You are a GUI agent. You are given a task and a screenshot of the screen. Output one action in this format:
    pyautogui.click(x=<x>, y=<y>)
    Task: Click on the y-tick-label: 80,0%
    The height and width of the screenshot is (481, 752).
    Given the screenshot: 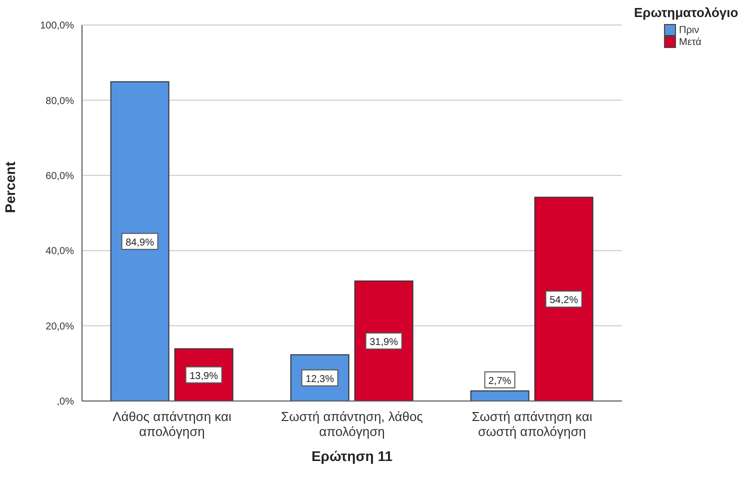 What is the action you would take?
    pyautogui.click(x=60, y=101)
    